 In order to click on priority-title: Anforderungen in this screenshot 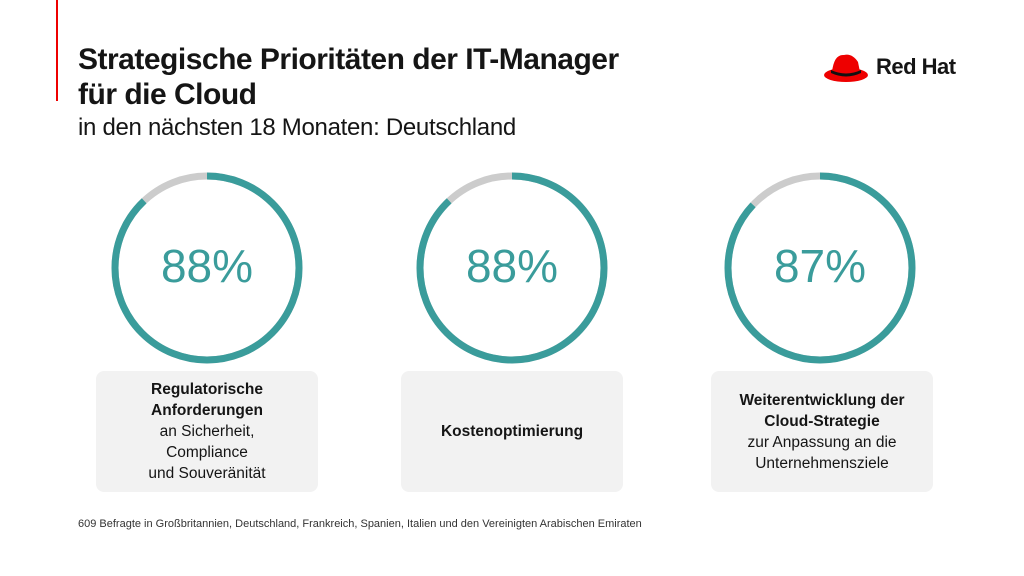, I will do `click(207, 410)`.